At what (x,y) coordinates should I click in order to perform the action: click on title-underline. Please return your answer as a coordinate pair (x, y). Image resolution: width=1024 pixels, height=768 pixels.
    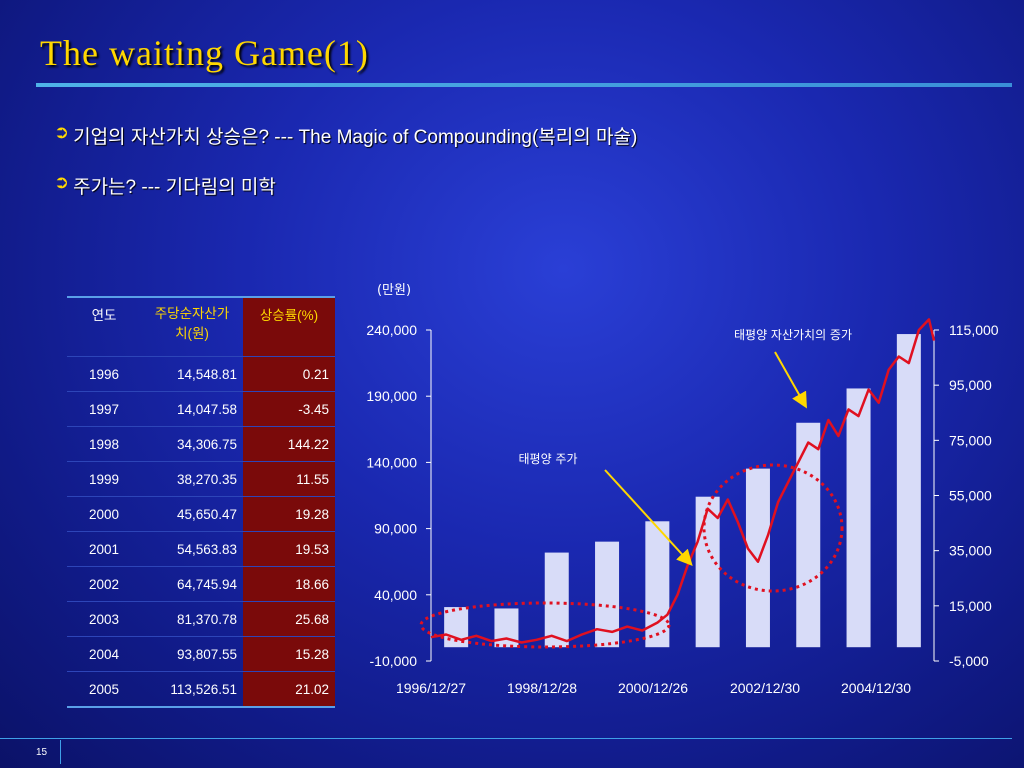
    Looking at the image, I should click on (524, 85).